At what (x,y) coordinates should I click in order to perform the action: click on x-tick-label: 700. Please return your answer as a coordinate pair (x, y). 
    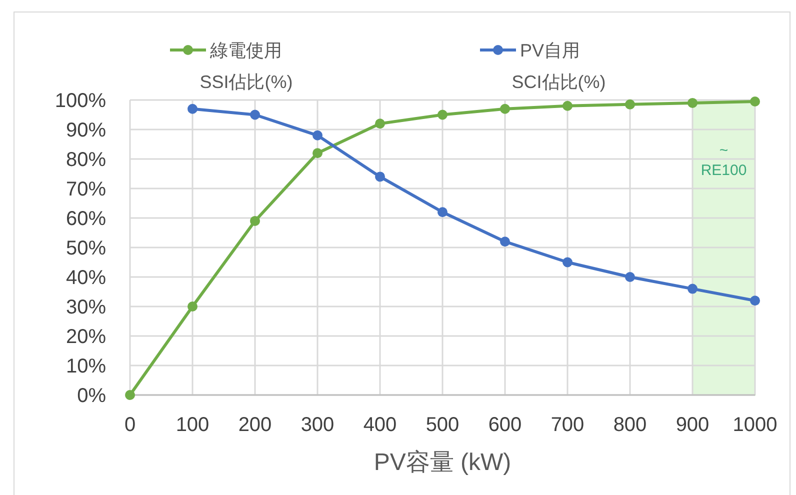
    Looking at the image, I should click on (567, 425).